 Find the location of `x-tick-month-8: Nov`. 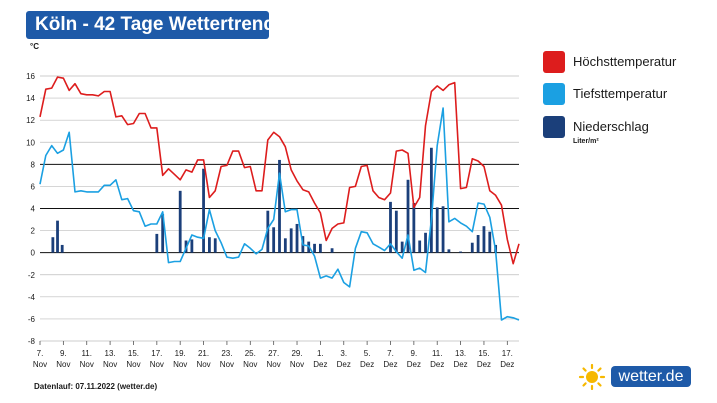

x-tick-month-8: Nov is located at coordinates (227, 364).